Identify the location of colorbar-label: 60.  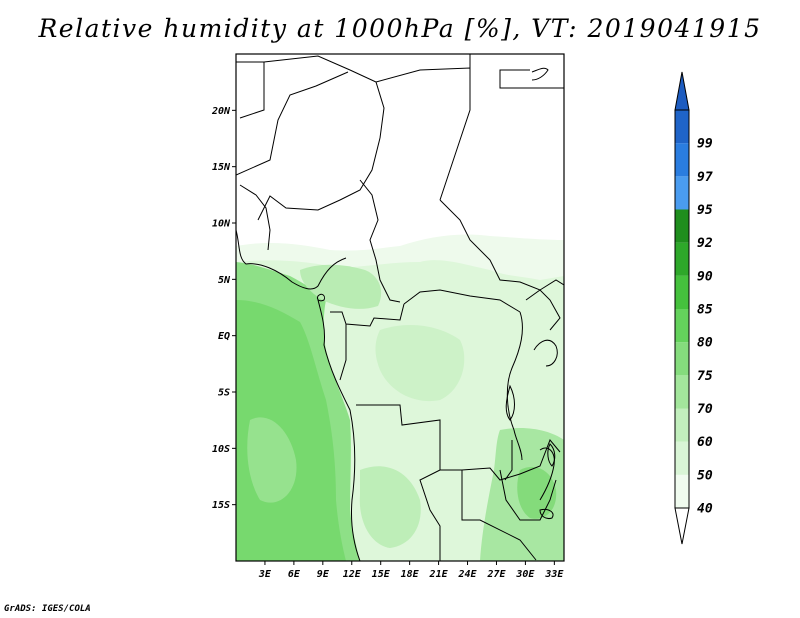
(705, 442).